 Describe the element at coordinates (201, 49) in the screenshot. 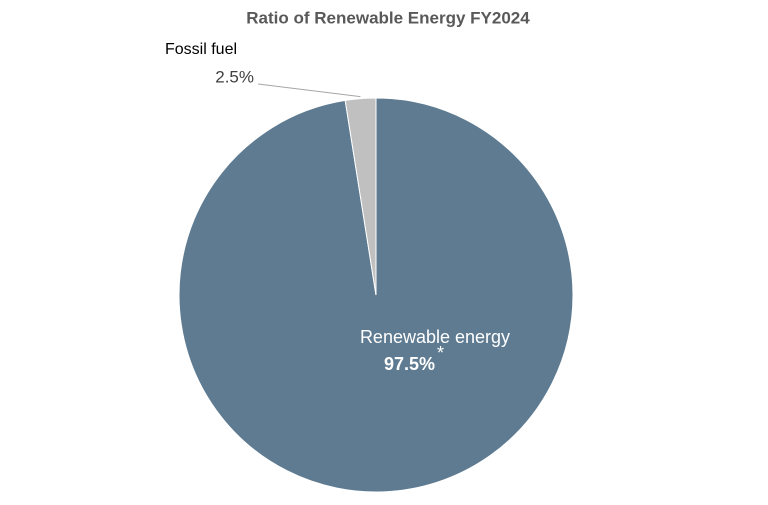

I see `category-label: Fossil fuel` at that location.